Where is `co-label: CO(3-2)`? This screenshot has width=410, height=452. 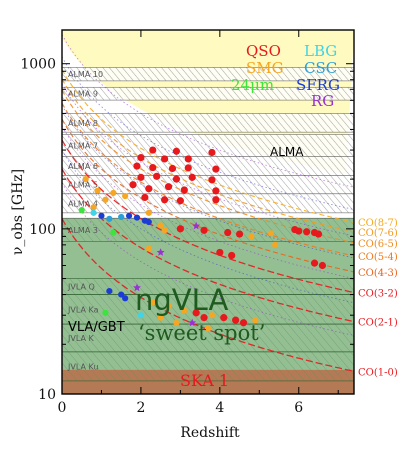
co-label: CO(3-2) is located at coordinates (378, 294).